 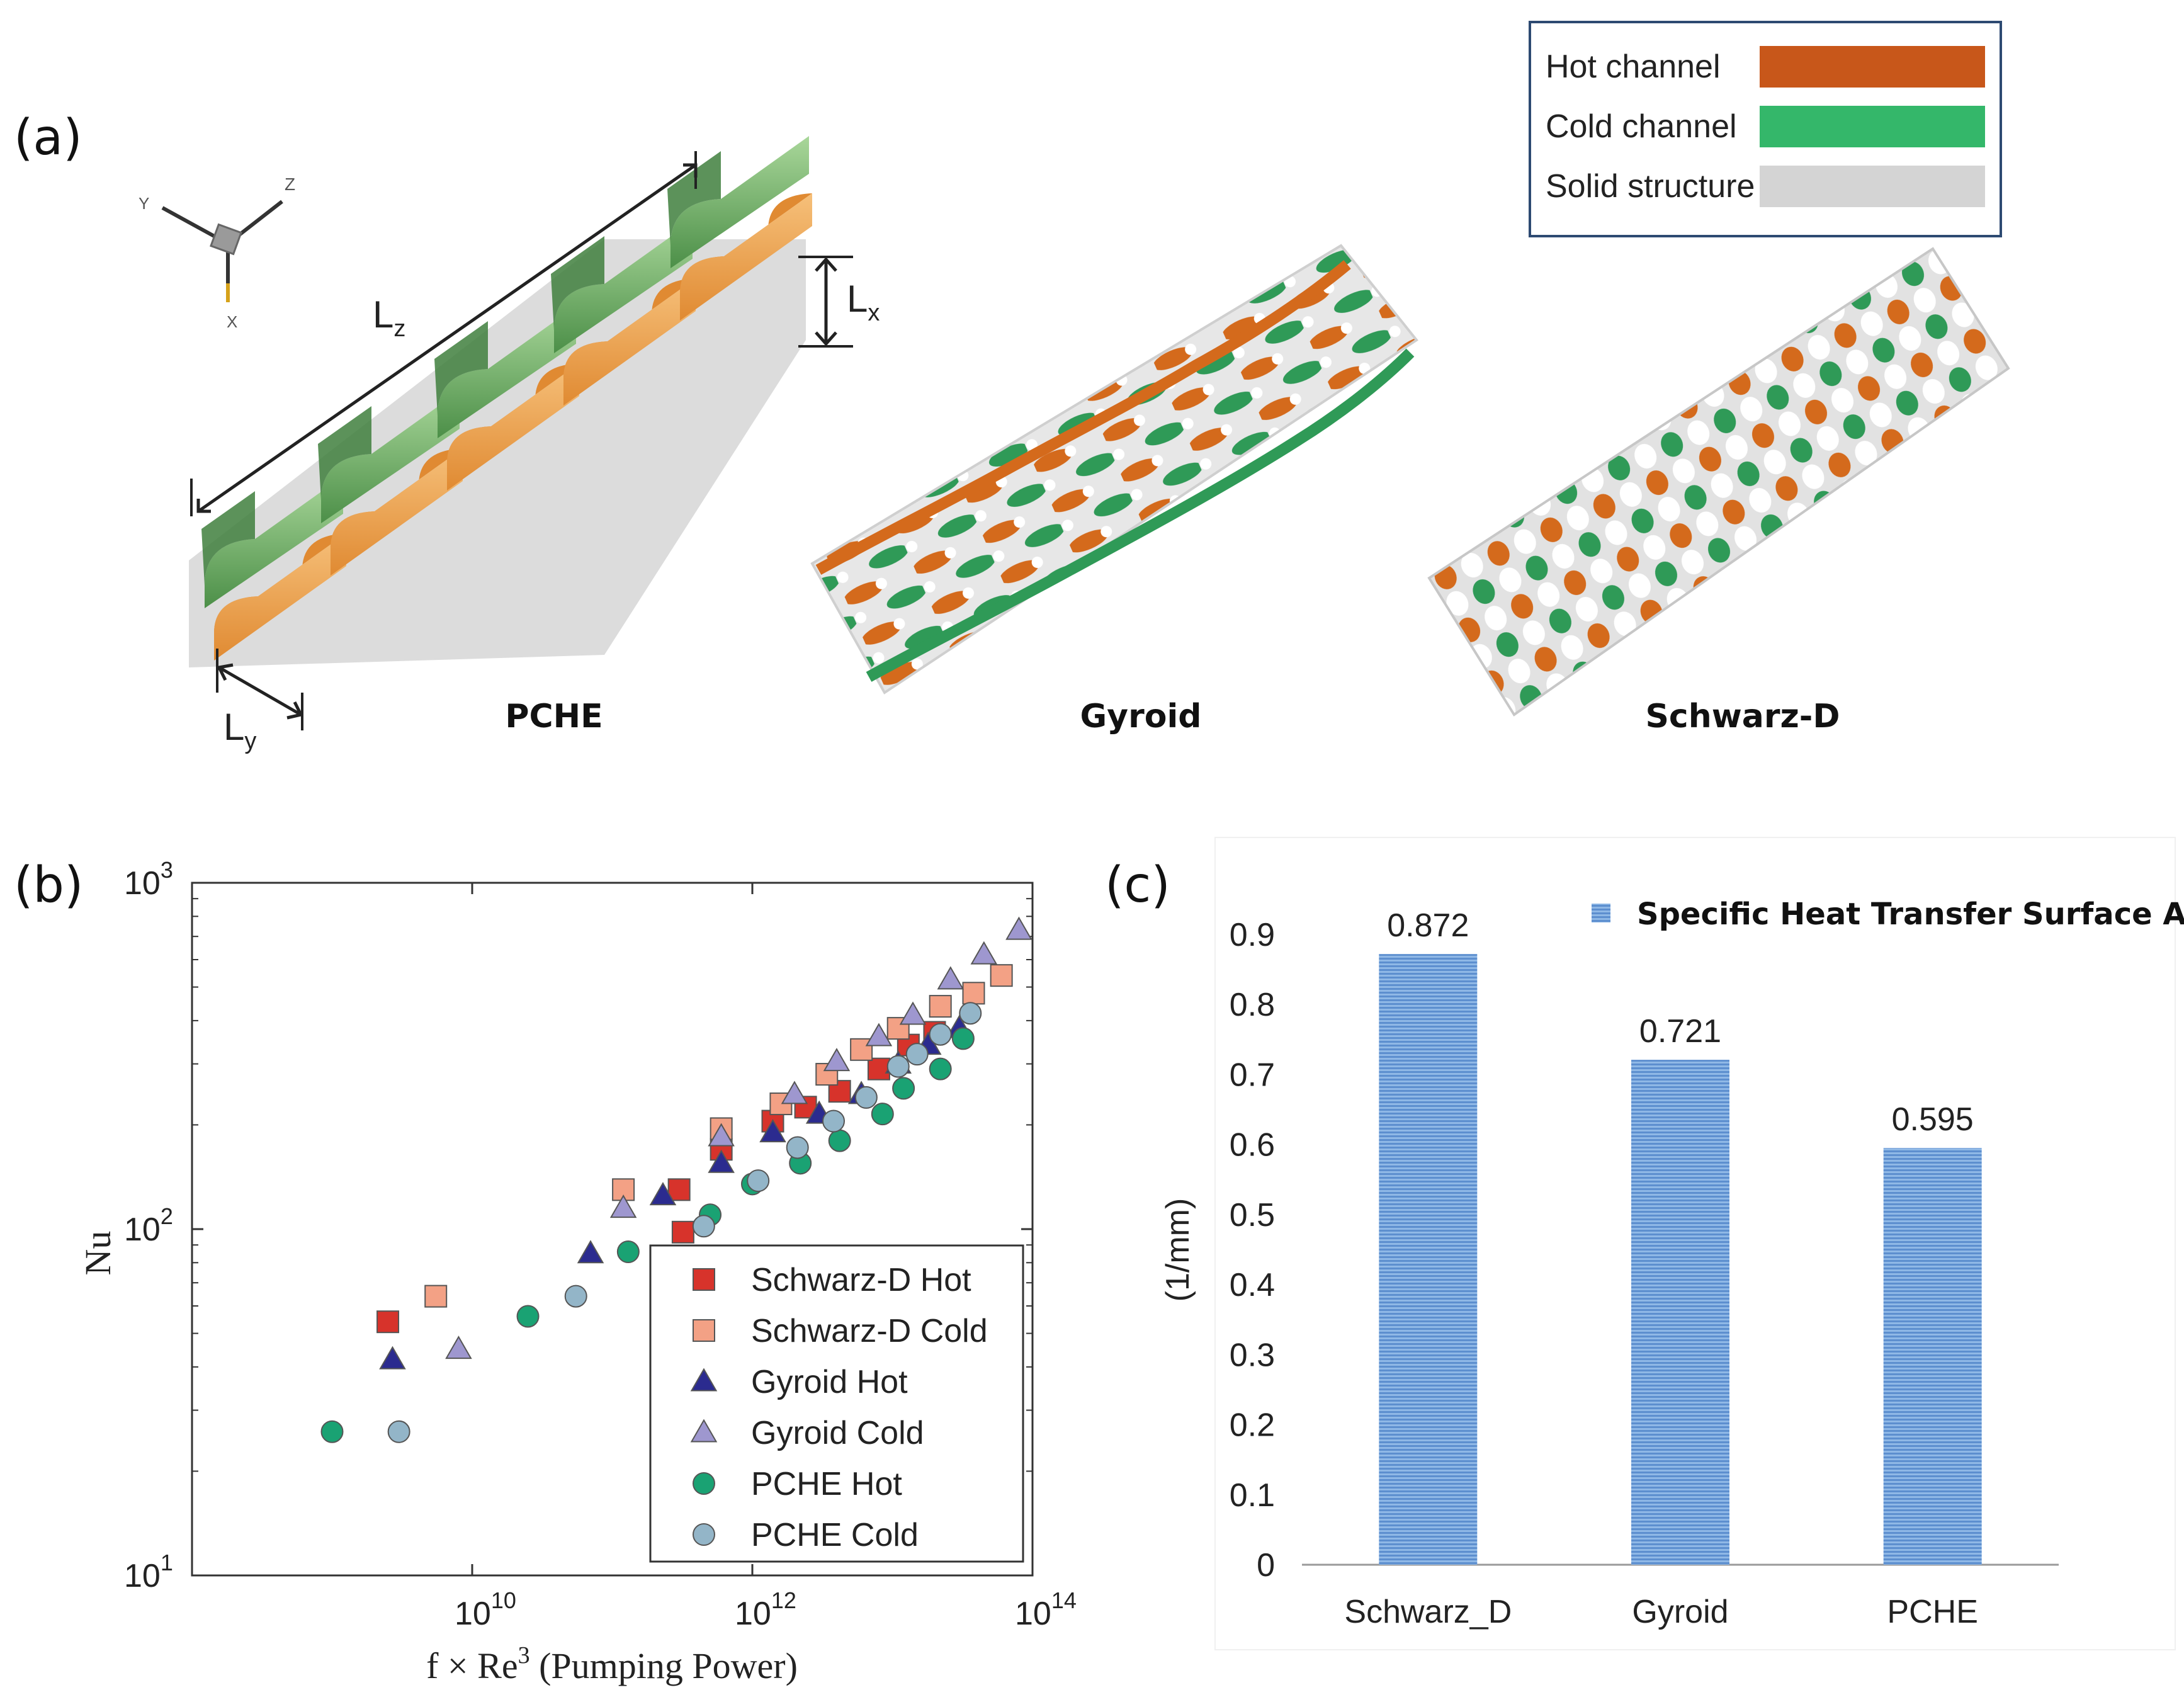 I want to click on scatter-x-axis-label: f × Re3 (Pumping Power), so click(x=612, y=1664).